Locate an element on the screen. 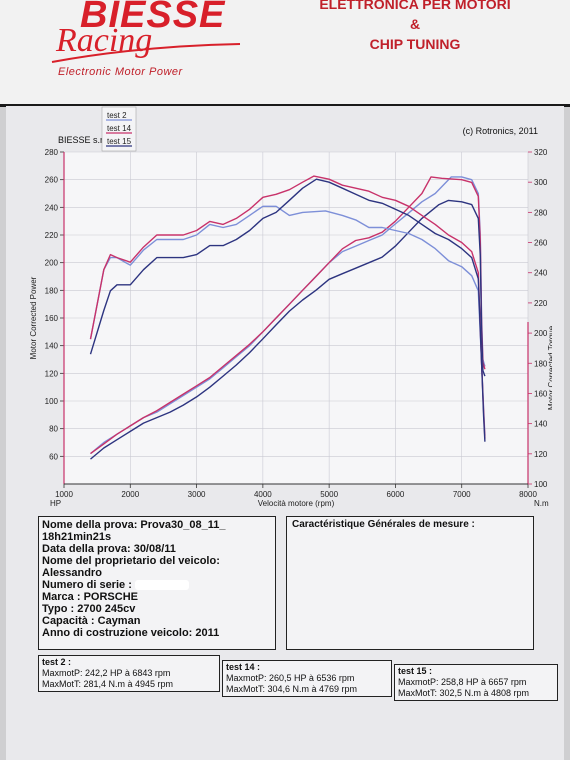 The height and width of the screenshot is (760, 570). x-tick-label: 6000 is located at coordinates (396, 494).